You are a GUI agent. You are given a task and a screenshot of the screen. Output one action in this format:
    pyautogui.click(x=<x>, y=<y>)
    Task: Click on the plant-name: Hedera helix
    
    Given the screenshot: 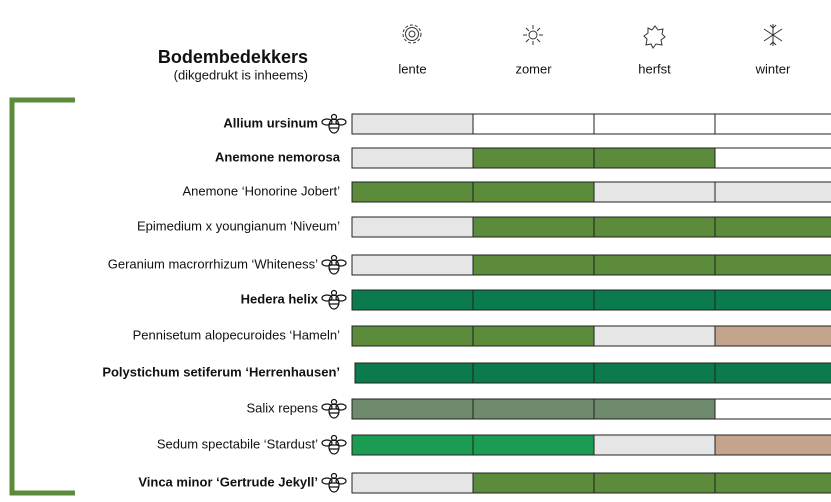 What is the action you would take?
    pyautogui.click(x=280, y=298)
    